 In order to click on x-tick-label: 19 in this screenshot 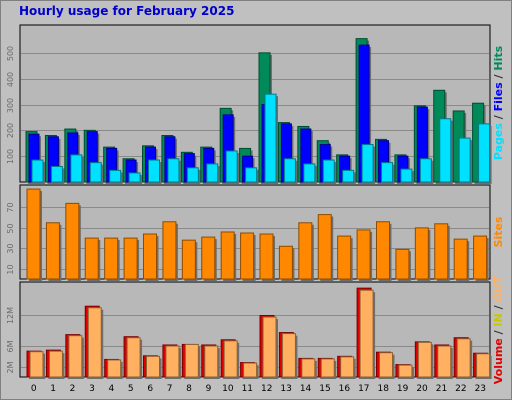, I will do `click(403, 389)`.